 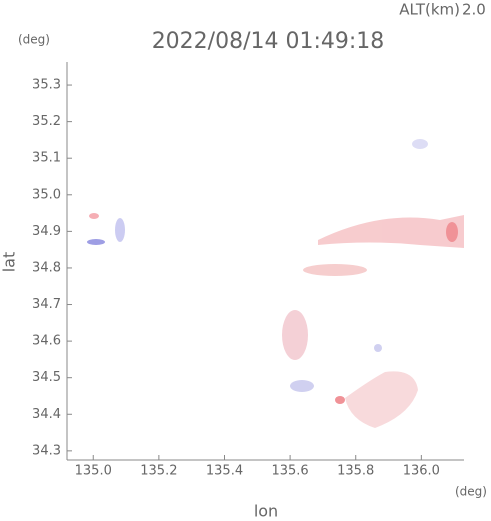 What do you see at coordinates (224, 471) in the screenshot?
I see `x-tick-label: 135.4` at bounding box center [224, 471].